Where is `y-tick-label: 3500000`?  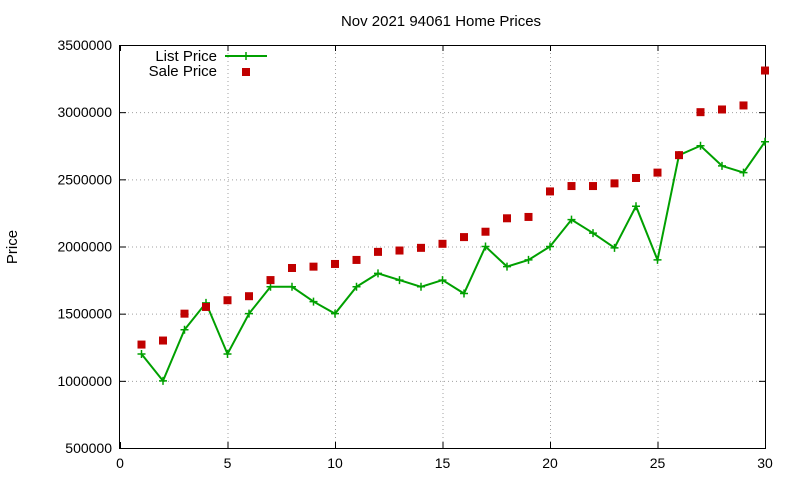 y-tick-label: 3500000 is located at coordinates (84, 45).